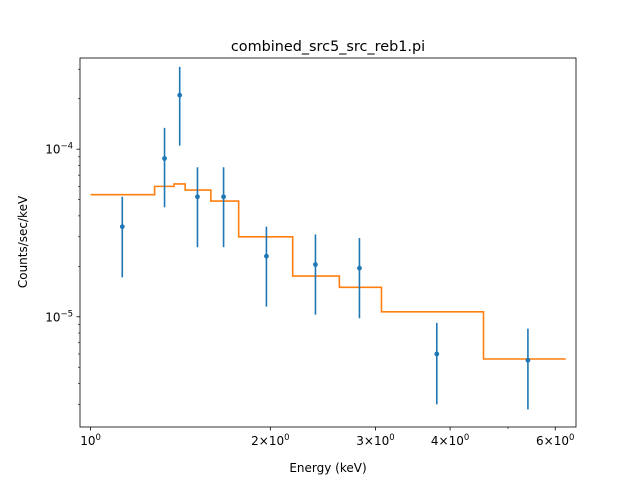 The image size is (640, 480). Describe the element at coordinates (59, 316) in the screenshot. I see `y-tick-label: 10⁻⁵` at that location.